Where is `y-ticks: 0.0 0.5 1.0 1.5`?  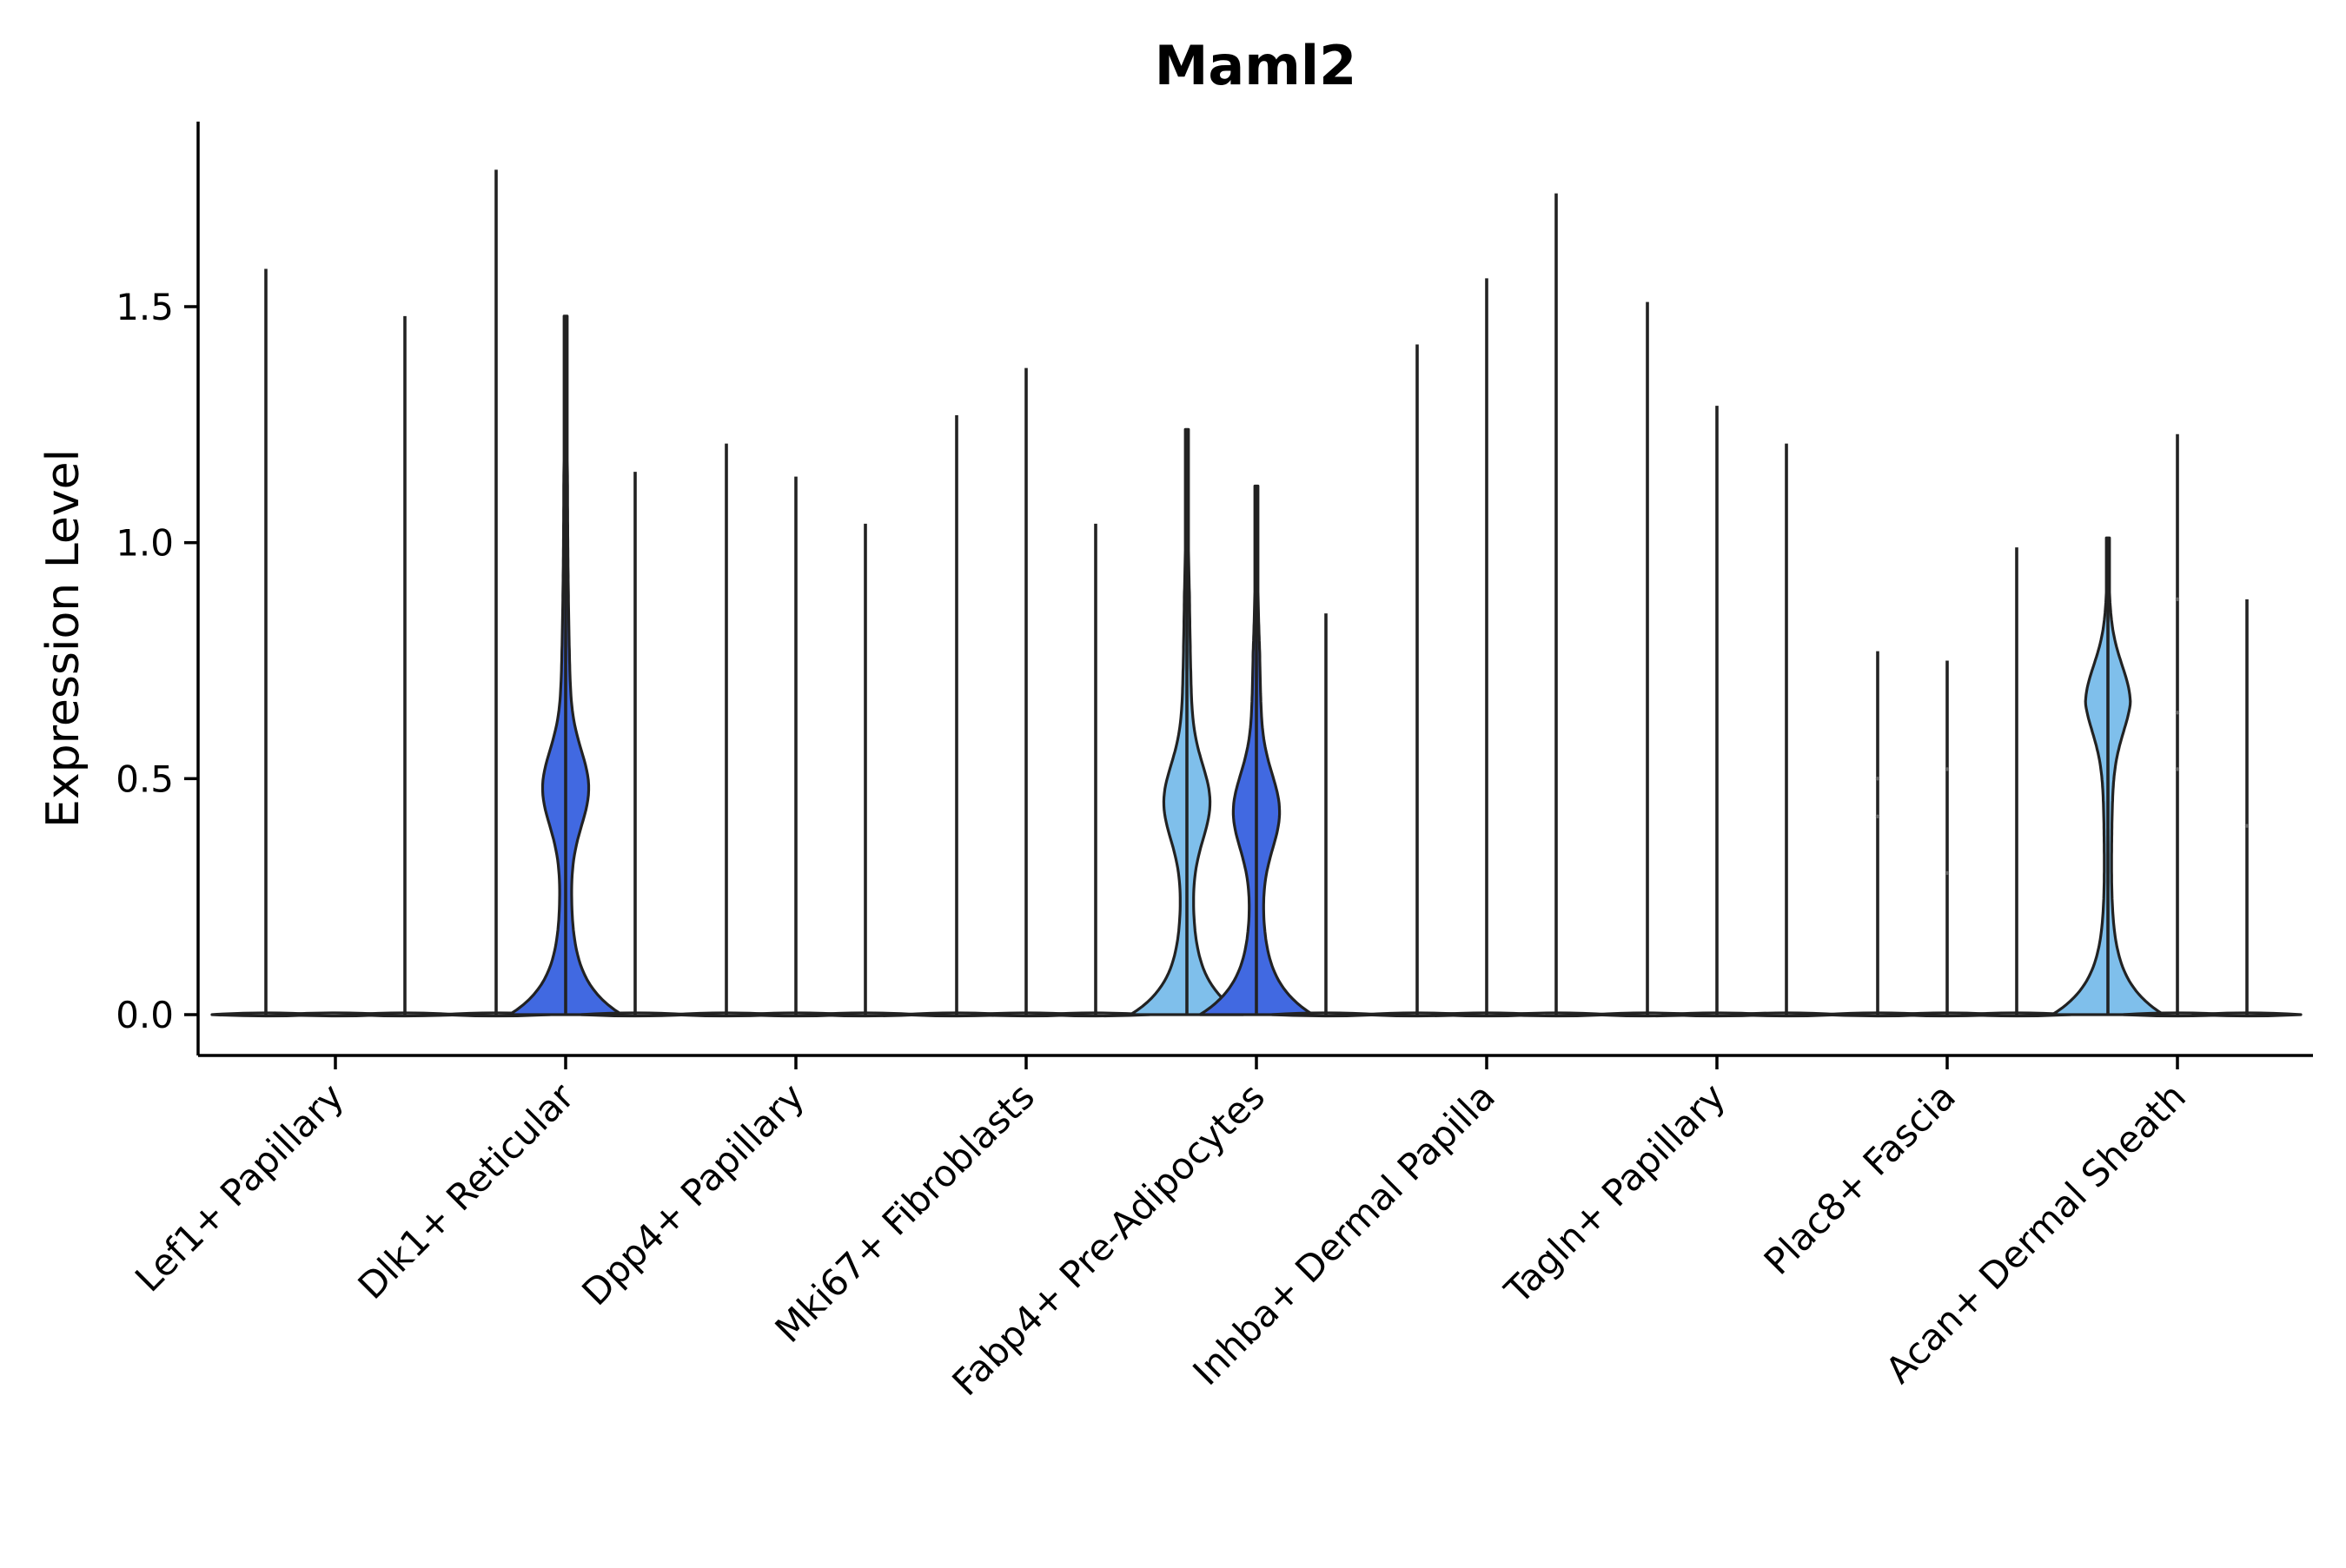
y-ticks: 0.0 0.5 1.0 1.5 is located at coordinates (157, 661).